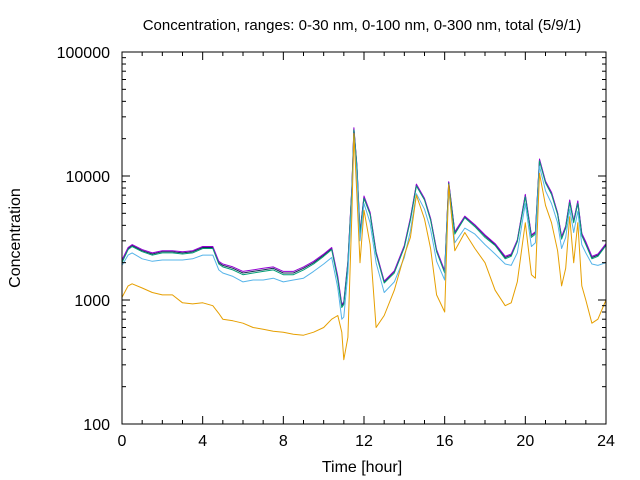 The width and height of the screenshot is (640, 480). What do you see at coordinates (96, 425) in the screenshot?
I see `y-tick-label: 100` at bounding box center [96, 425].